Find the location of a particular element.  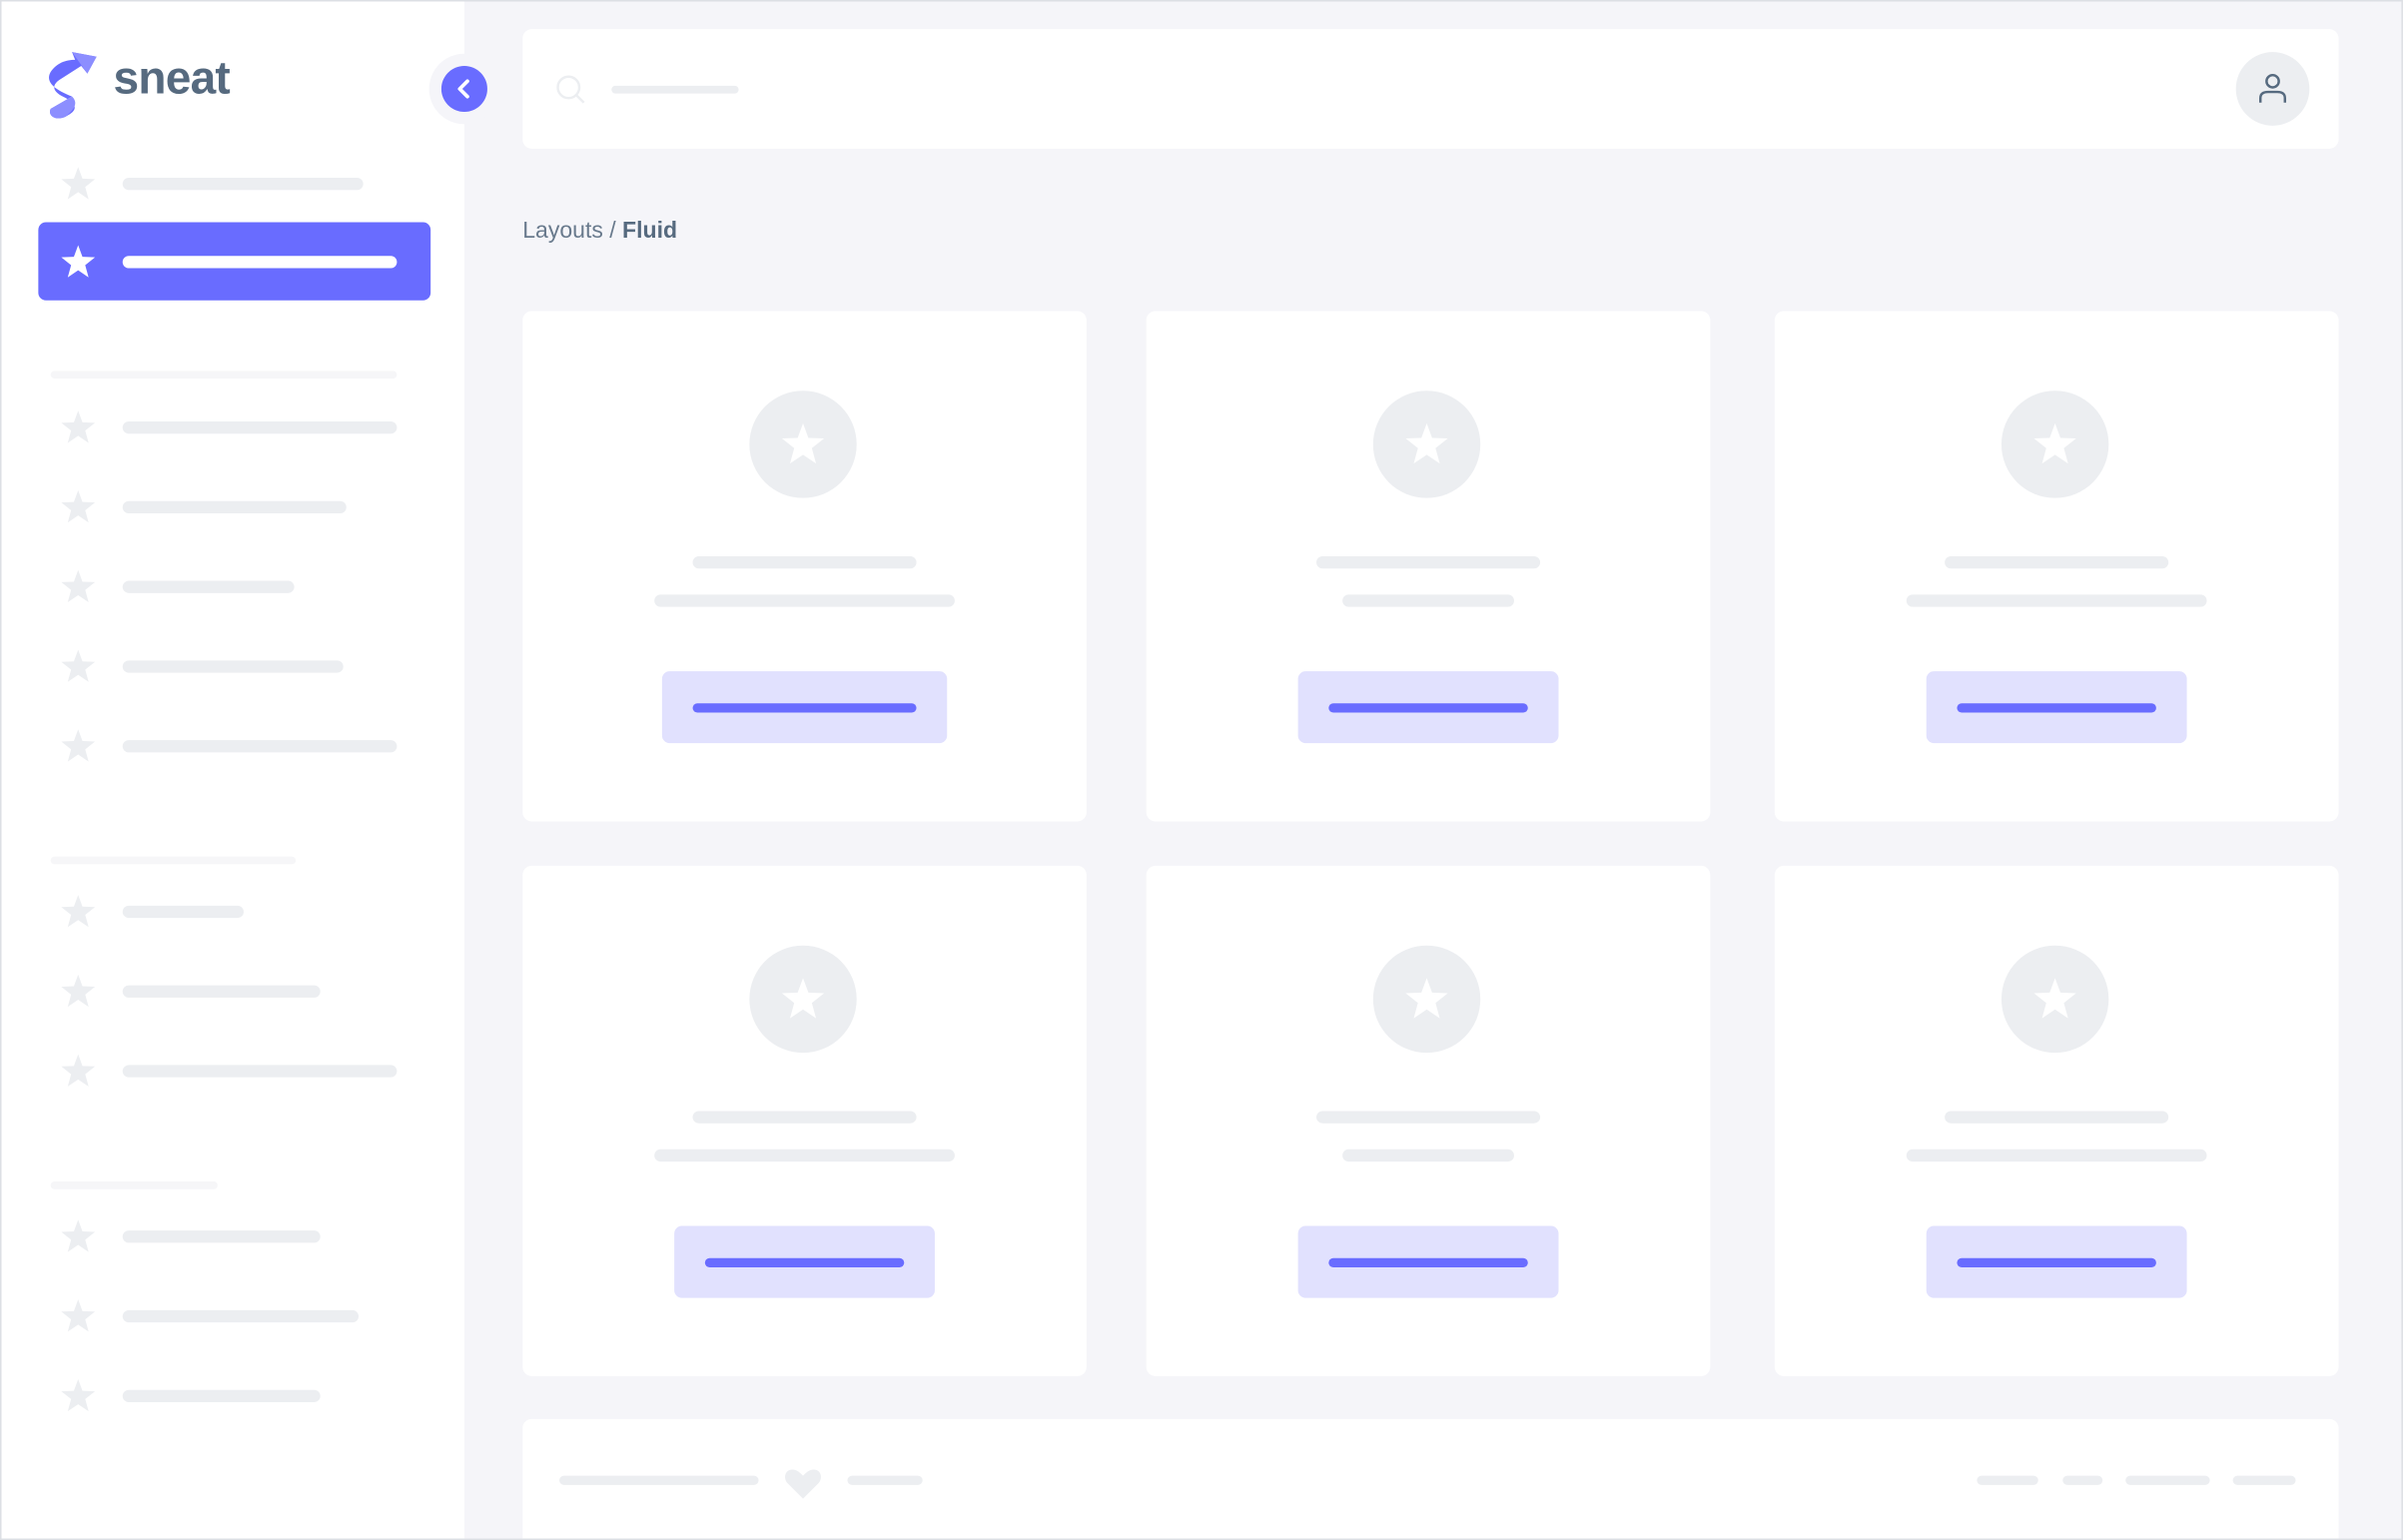

footer is located at coordinates (1431, 1479).